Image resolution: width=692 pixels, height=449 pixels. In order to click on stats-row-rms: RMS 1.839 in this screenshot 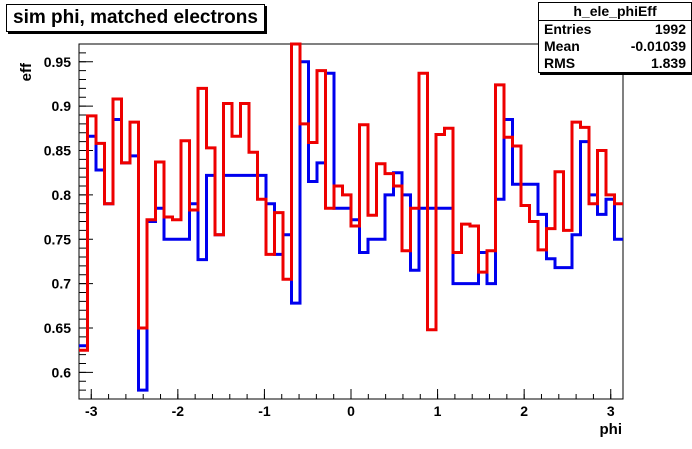, I will do `click(615, 63)`.